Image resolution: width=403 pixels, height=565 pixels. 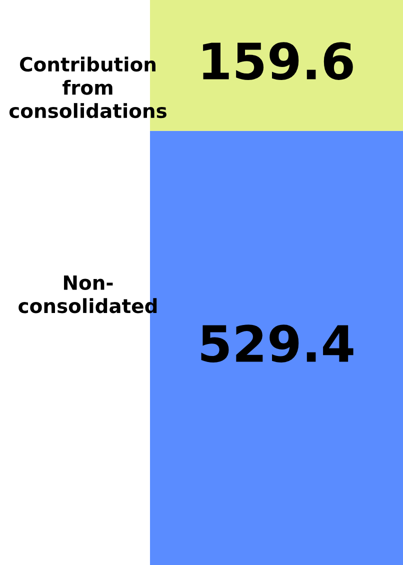 What do you see at coordinates (278, 61) in the screenshot?
I see `data-label: 159.6` at bounding box center [278, 61].